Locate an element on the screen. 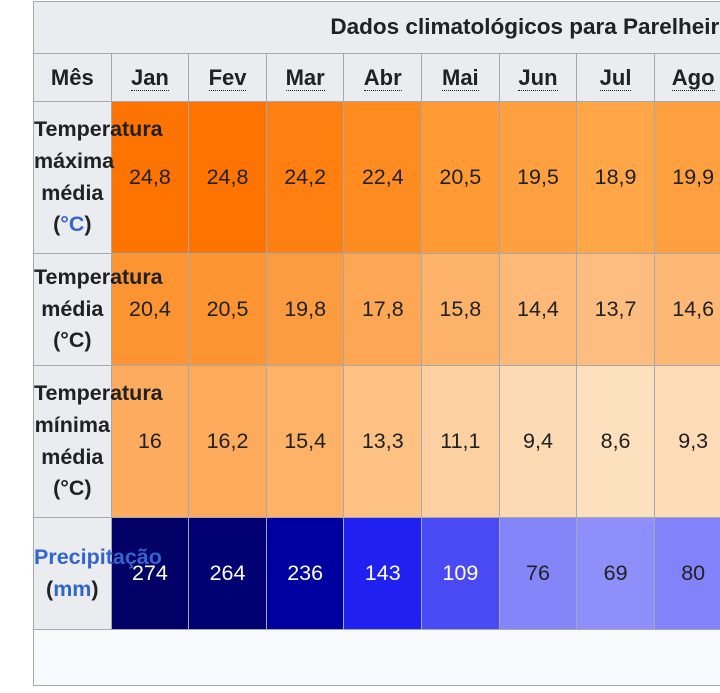  row-label-line2: mínima is located at coordinates (72, 424).